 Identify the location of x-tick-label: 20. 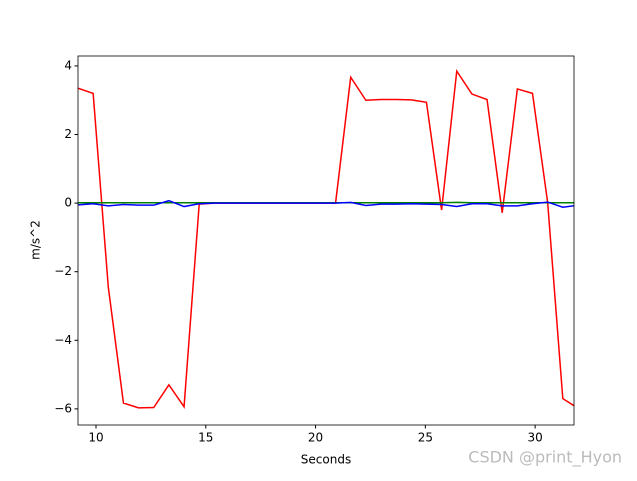
(315, 438).